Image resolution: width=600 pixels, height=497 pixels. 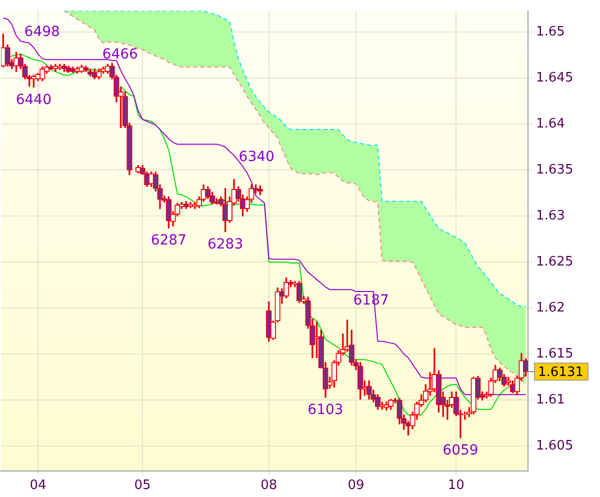 What do you see at coordinates (550, 32) in the screenshot?
I see `y-tick-label: 1.65` at bounding box center [550, 32].